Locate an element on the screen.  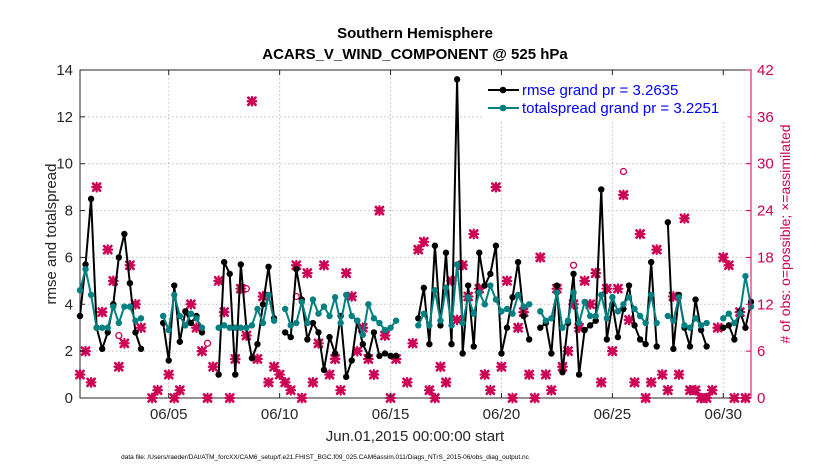
x-tick-label: 06/15 is located at coordinates (391, 414).